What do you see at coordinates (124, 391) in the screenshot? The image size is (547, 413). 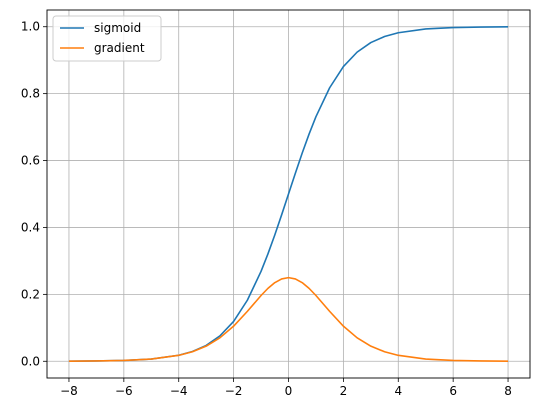 I see `x-tick-label: −6` at bounding box center [124, 391].